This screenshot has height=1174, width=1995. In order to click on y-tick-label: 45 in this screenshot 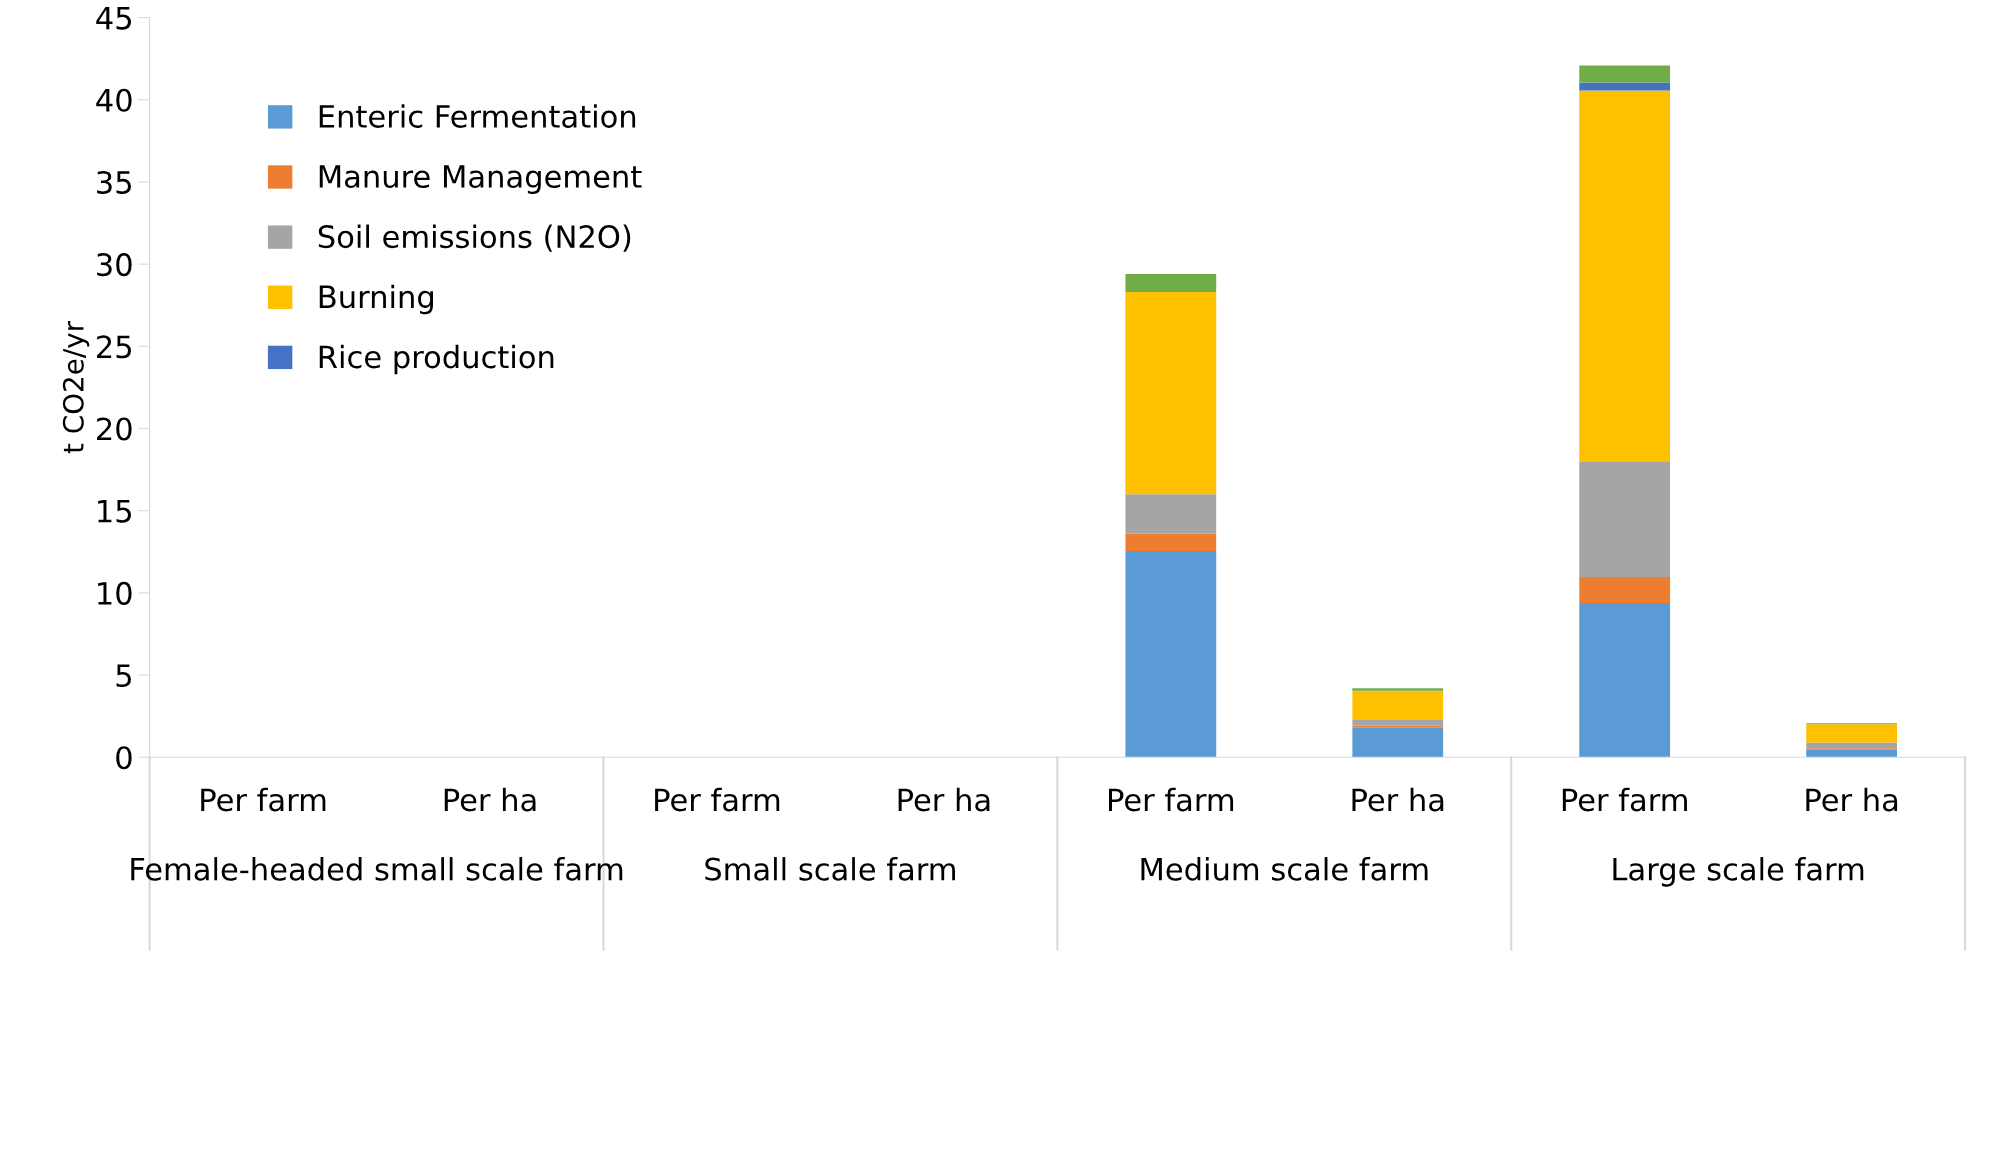, I will do `click(113, 18)`.